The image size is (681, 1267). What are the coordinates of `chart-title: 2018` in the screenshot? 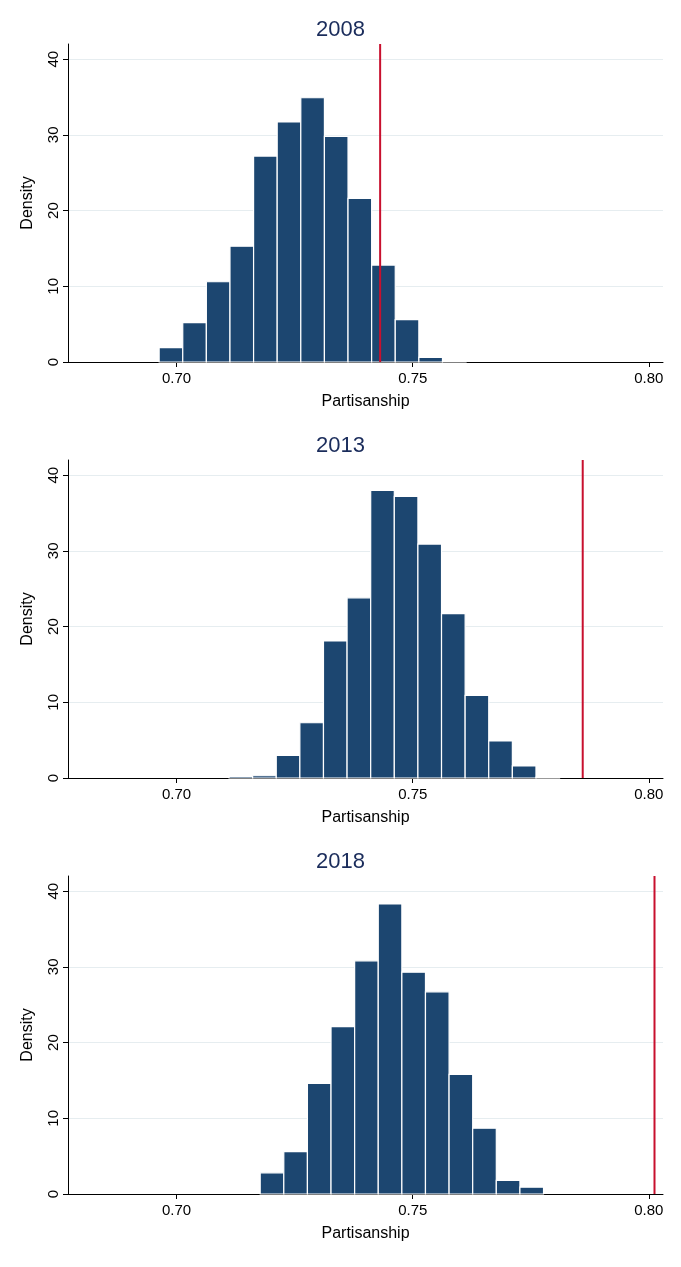 It's located at (340, 860).